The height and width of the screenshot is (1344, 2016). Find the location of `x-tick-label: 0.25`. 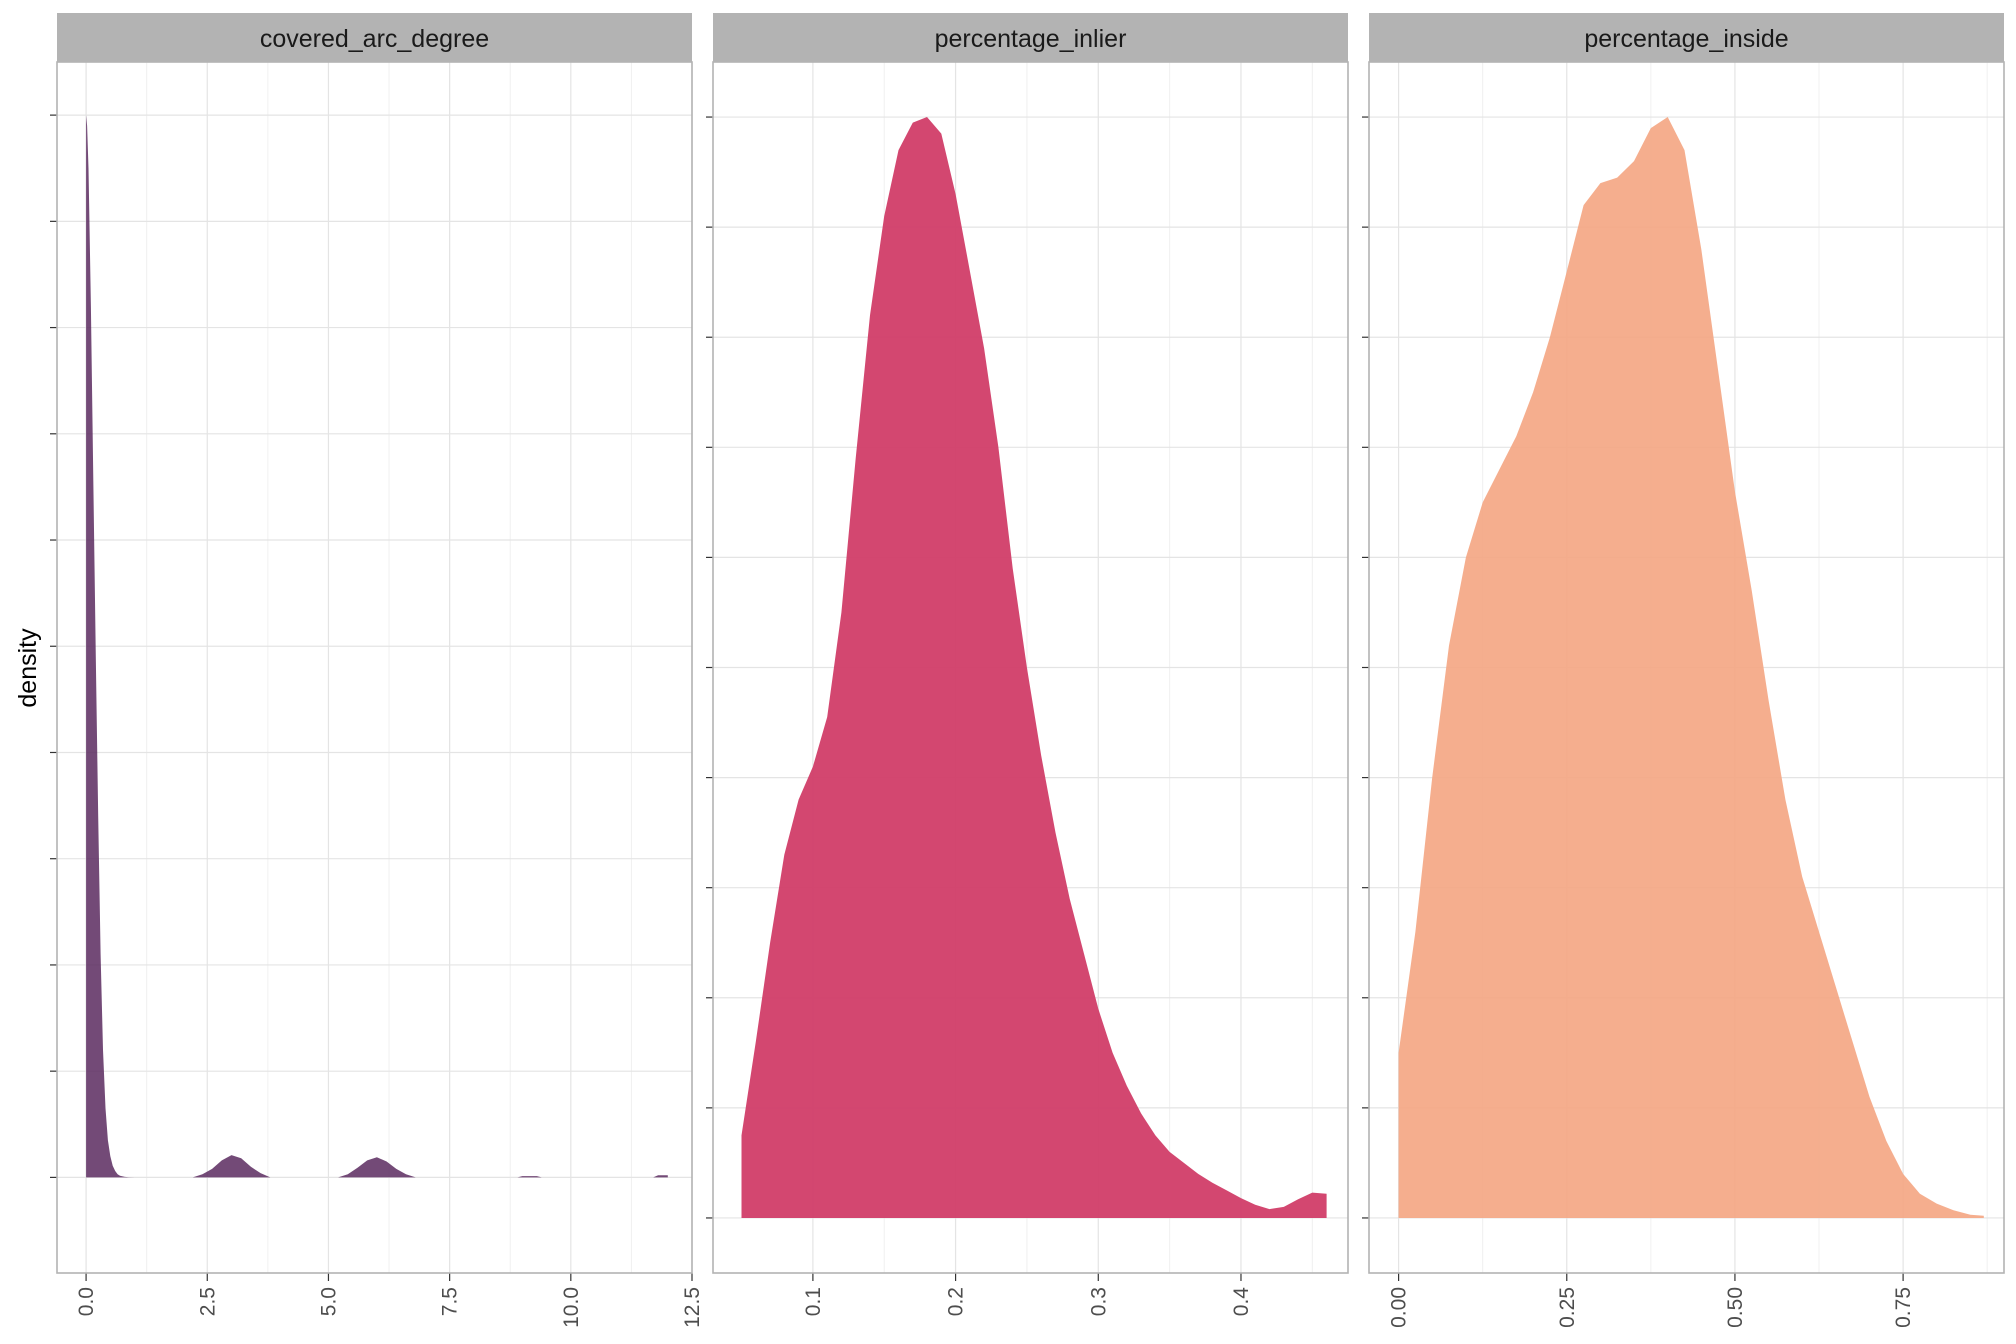

x-tick-label: 0.25 is located at coordinates (1567, 1307).